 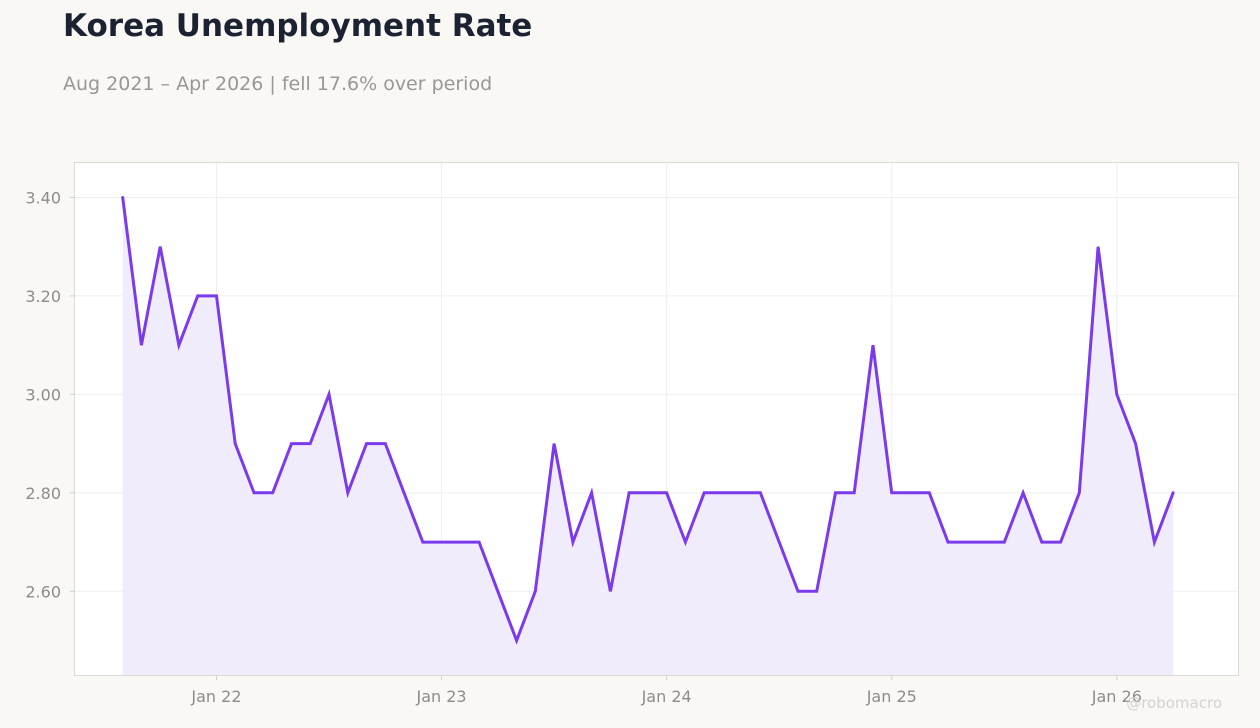 I want to click on x-tick-label: Jan 25, so click(x=891, y=696).